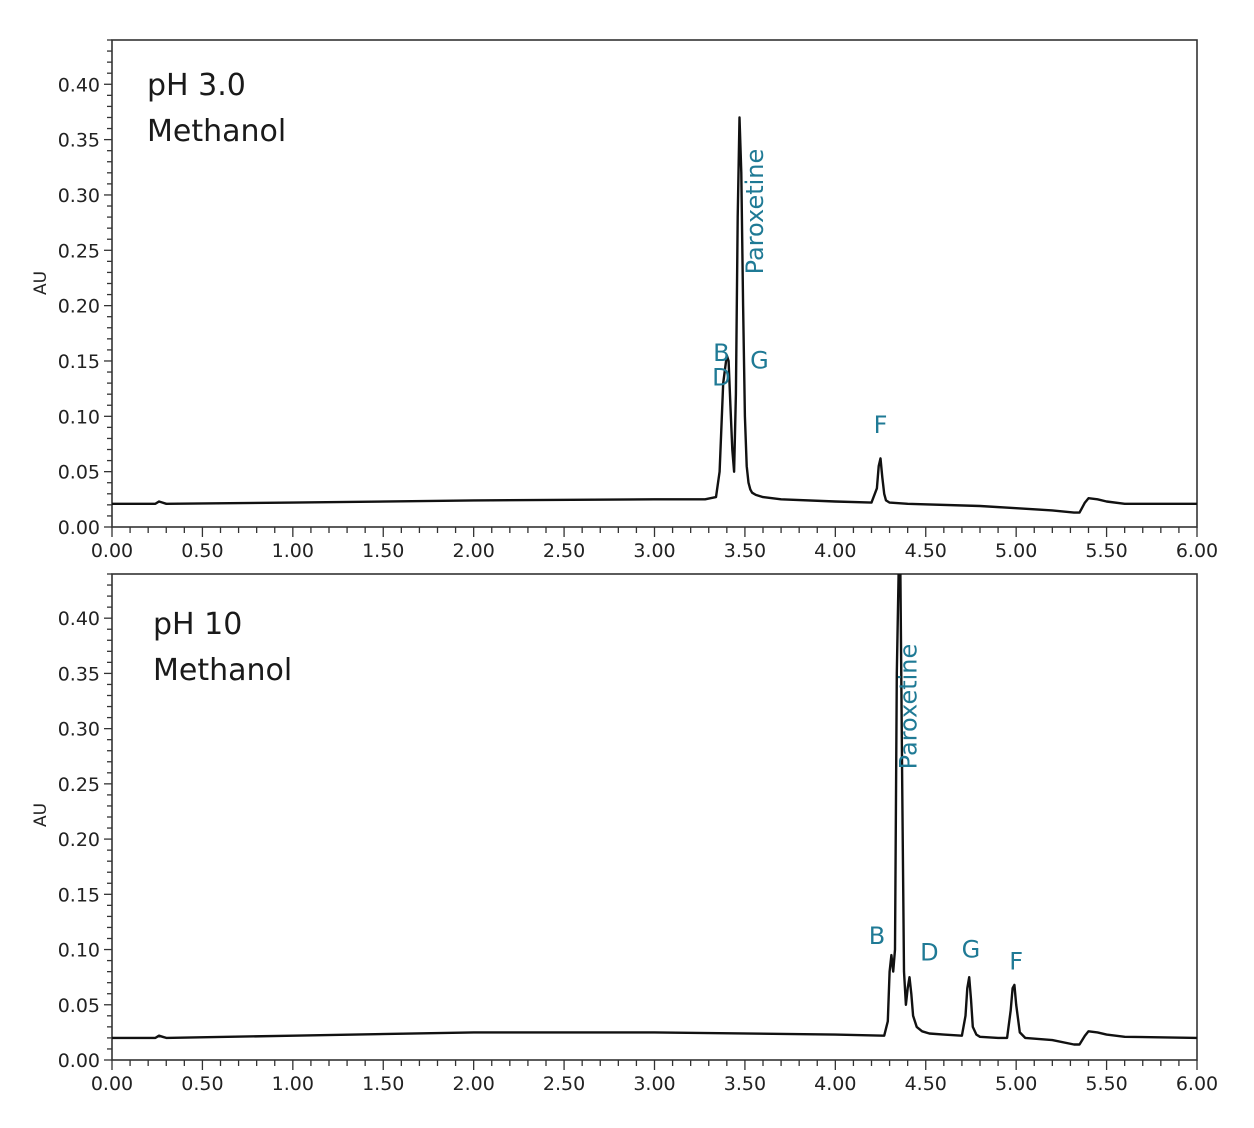 The width and height of the screenshot is (1254, 1128). I want to click on ph-annotation: pH 3.0, so click(196, 85).